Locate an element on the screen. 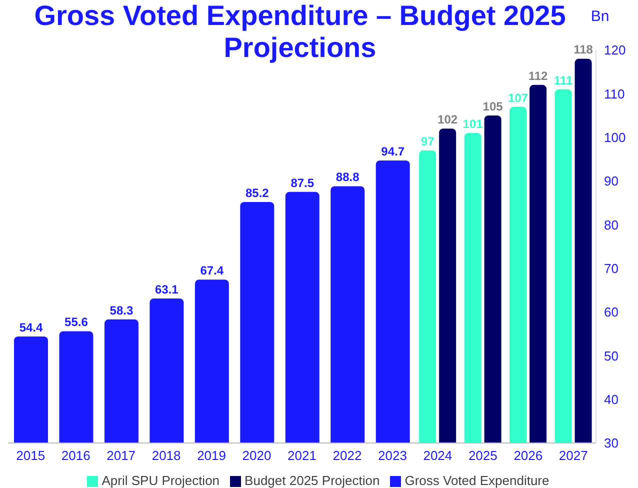 The width and height of the screenshot is (638, 488). data-label: 63.1 is located at coordinates (167, 289).